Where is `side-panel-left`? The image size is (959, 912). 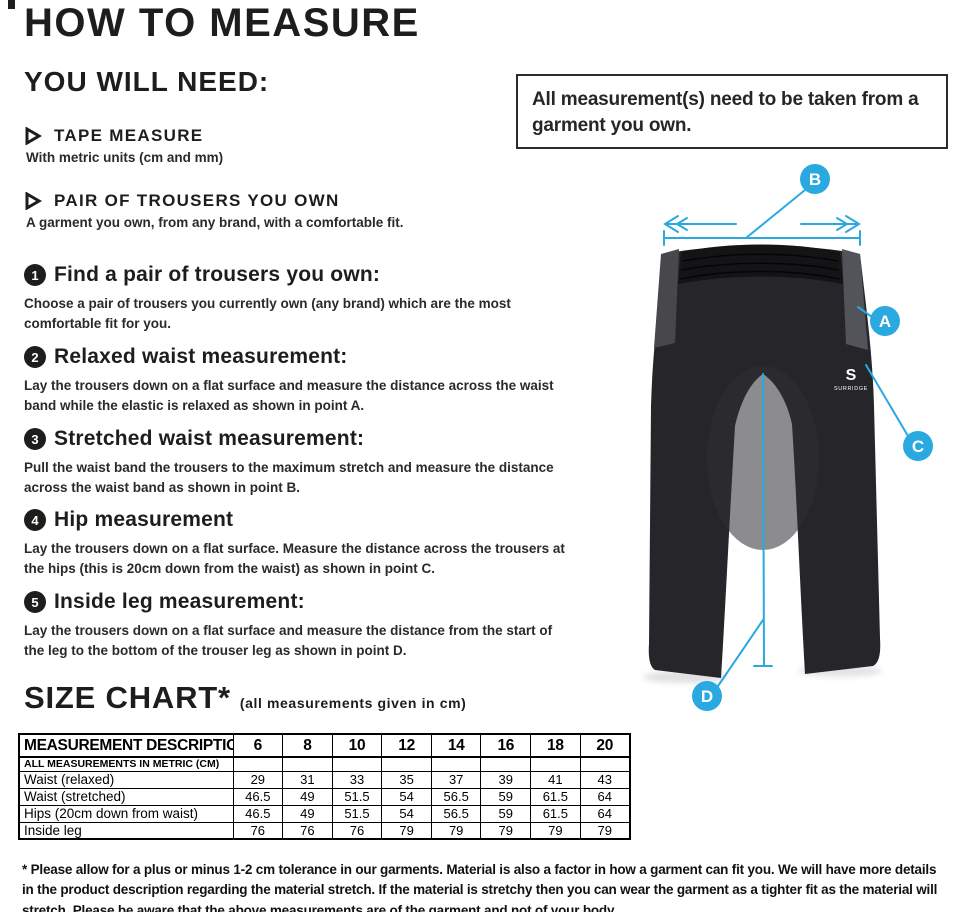
side-panel-left is located at coordinates (666, 298).